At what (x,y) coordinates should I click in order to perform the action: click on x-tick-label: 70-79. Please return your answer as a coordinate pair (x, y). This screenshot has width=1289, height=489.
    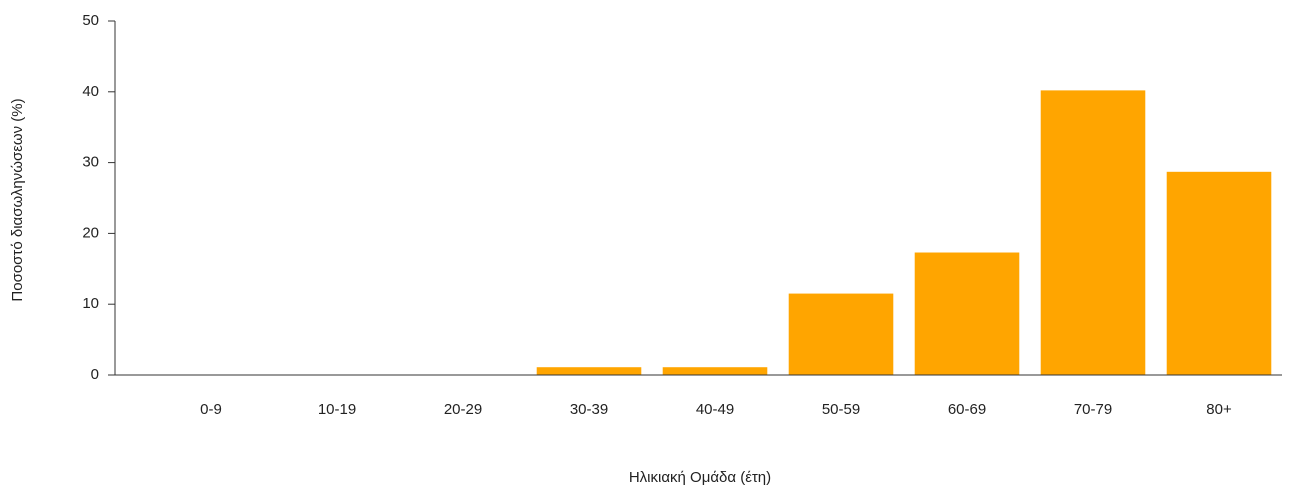
    Looking at the image, I should click on (1093, 409).